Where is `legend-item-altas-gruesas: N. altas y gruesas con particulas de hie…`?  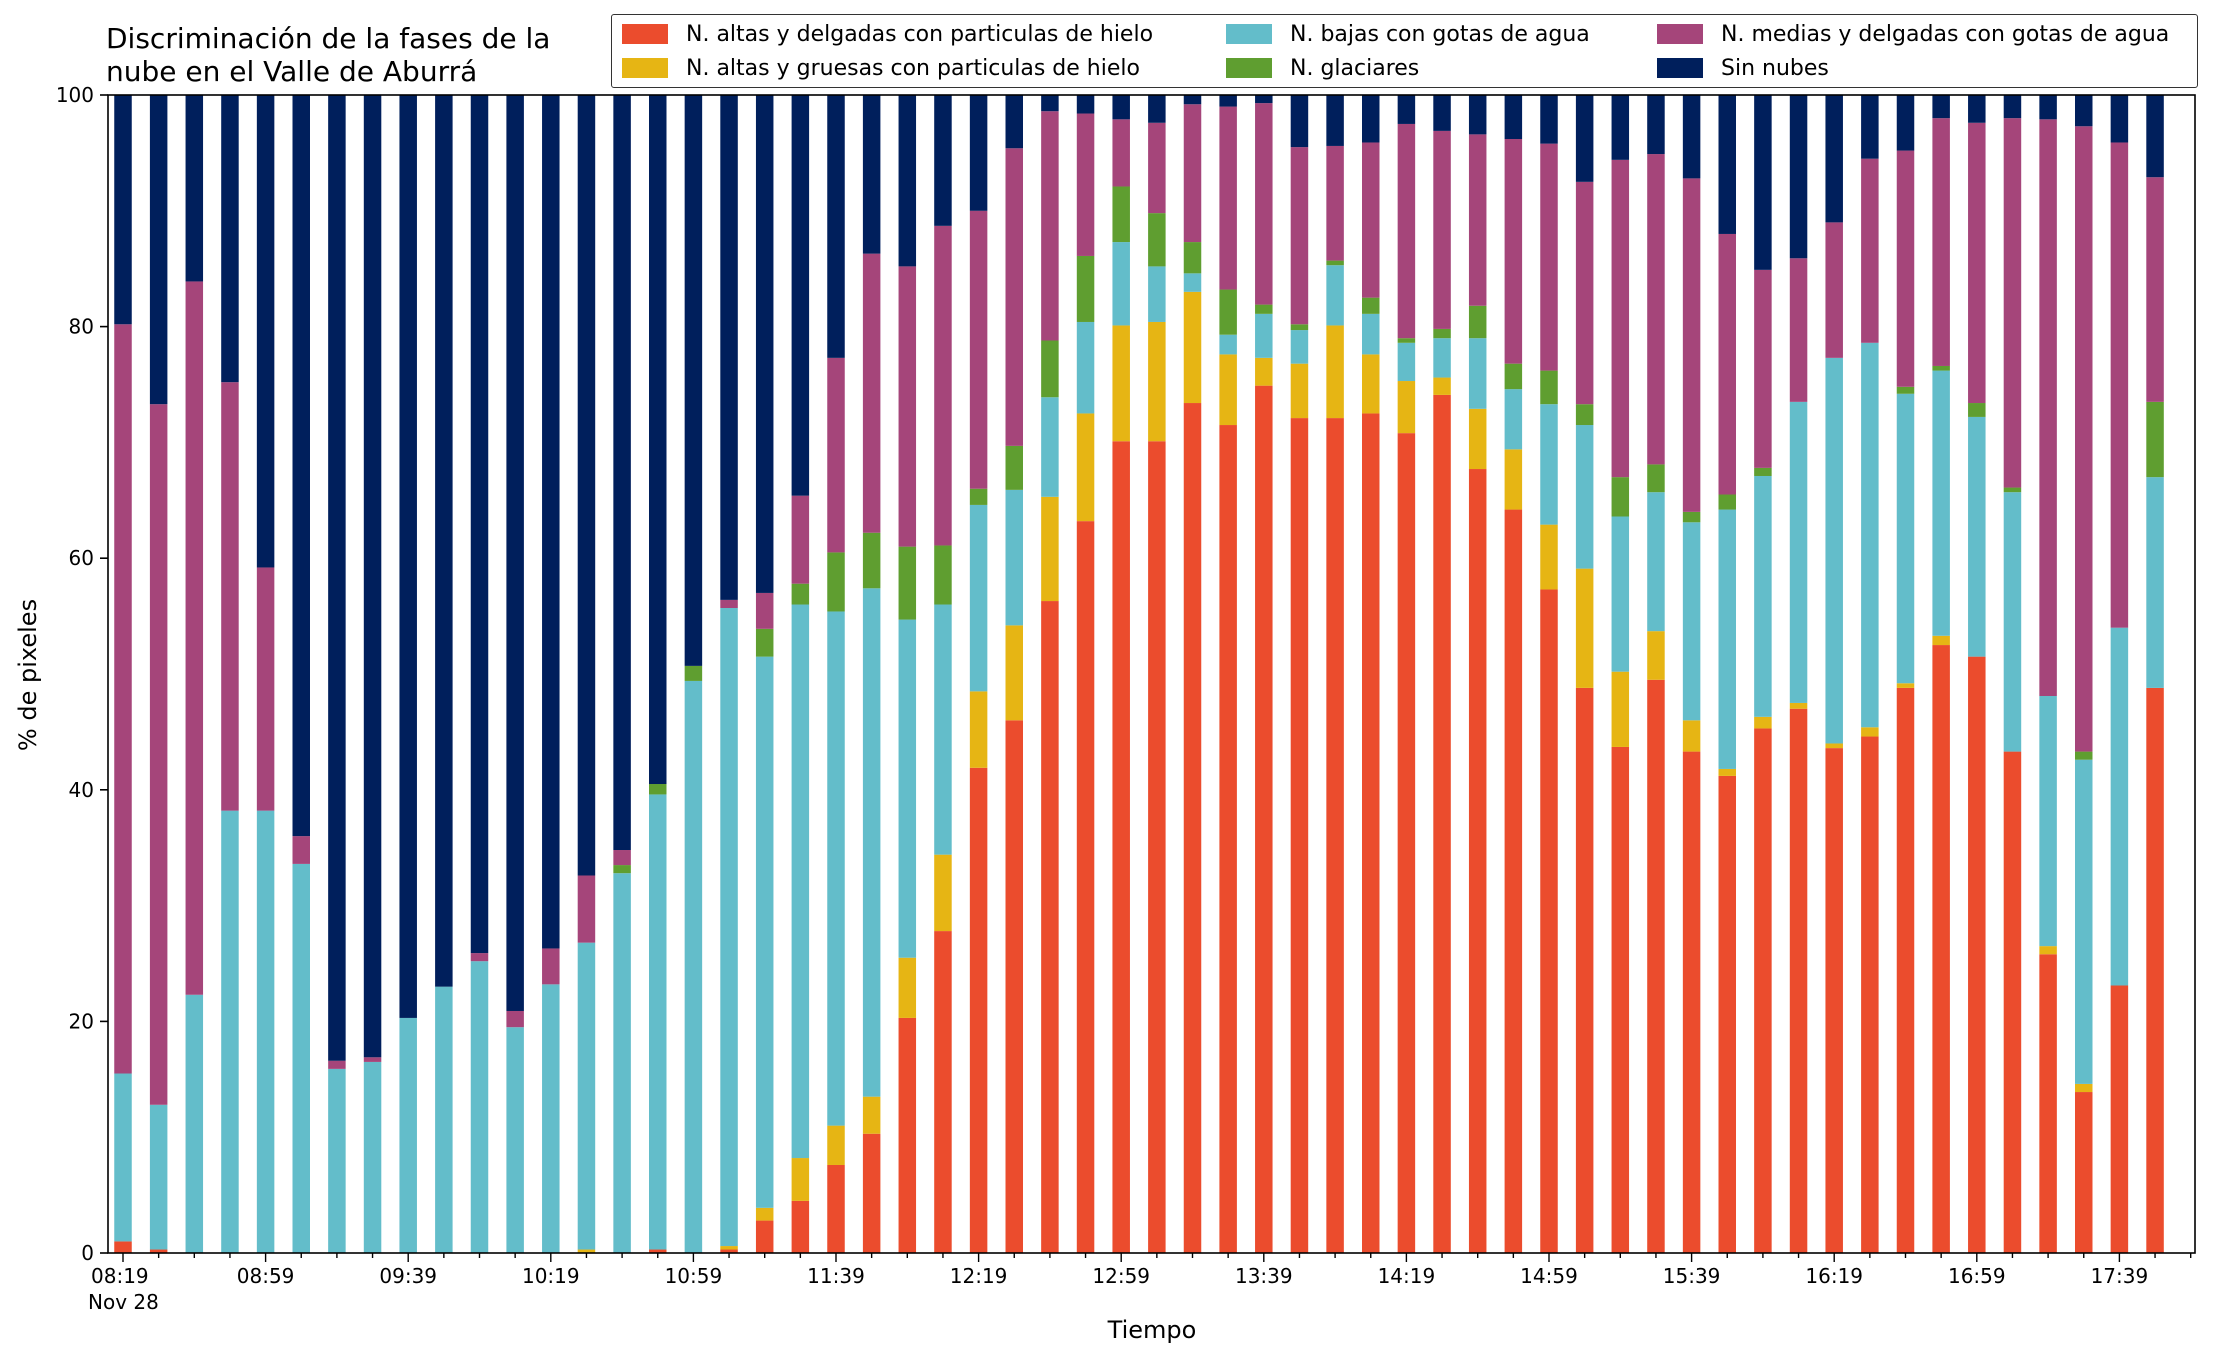
legend-item-altas-gruesas: N. altas y gruesas con particulas de hie… is located at coordinates (881, 68).